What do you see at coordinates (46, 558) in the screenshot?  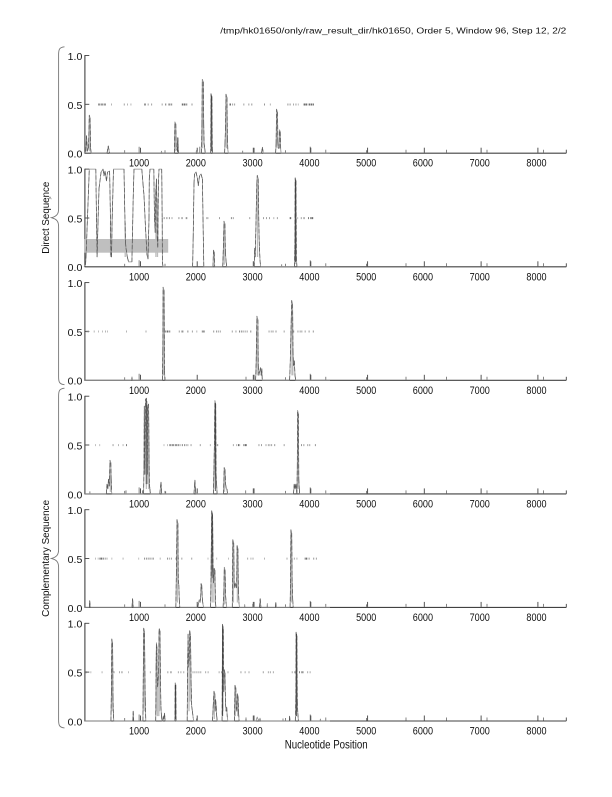 I see `svg-text: Complementary Sequence` at bounding box center [46, 558].